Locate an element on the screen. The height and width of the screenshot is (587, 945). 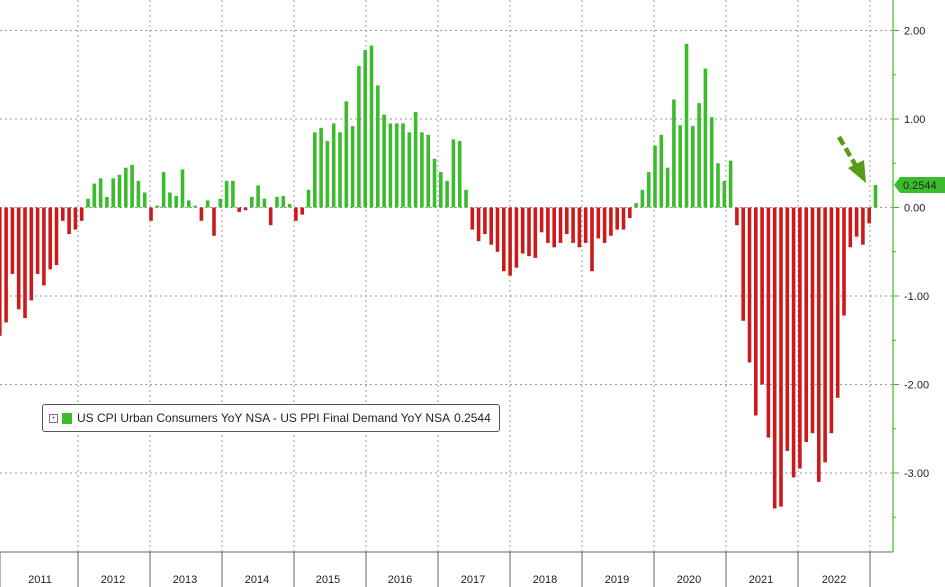
x-tick-label: 2011 is located at coordinates (40, 580).